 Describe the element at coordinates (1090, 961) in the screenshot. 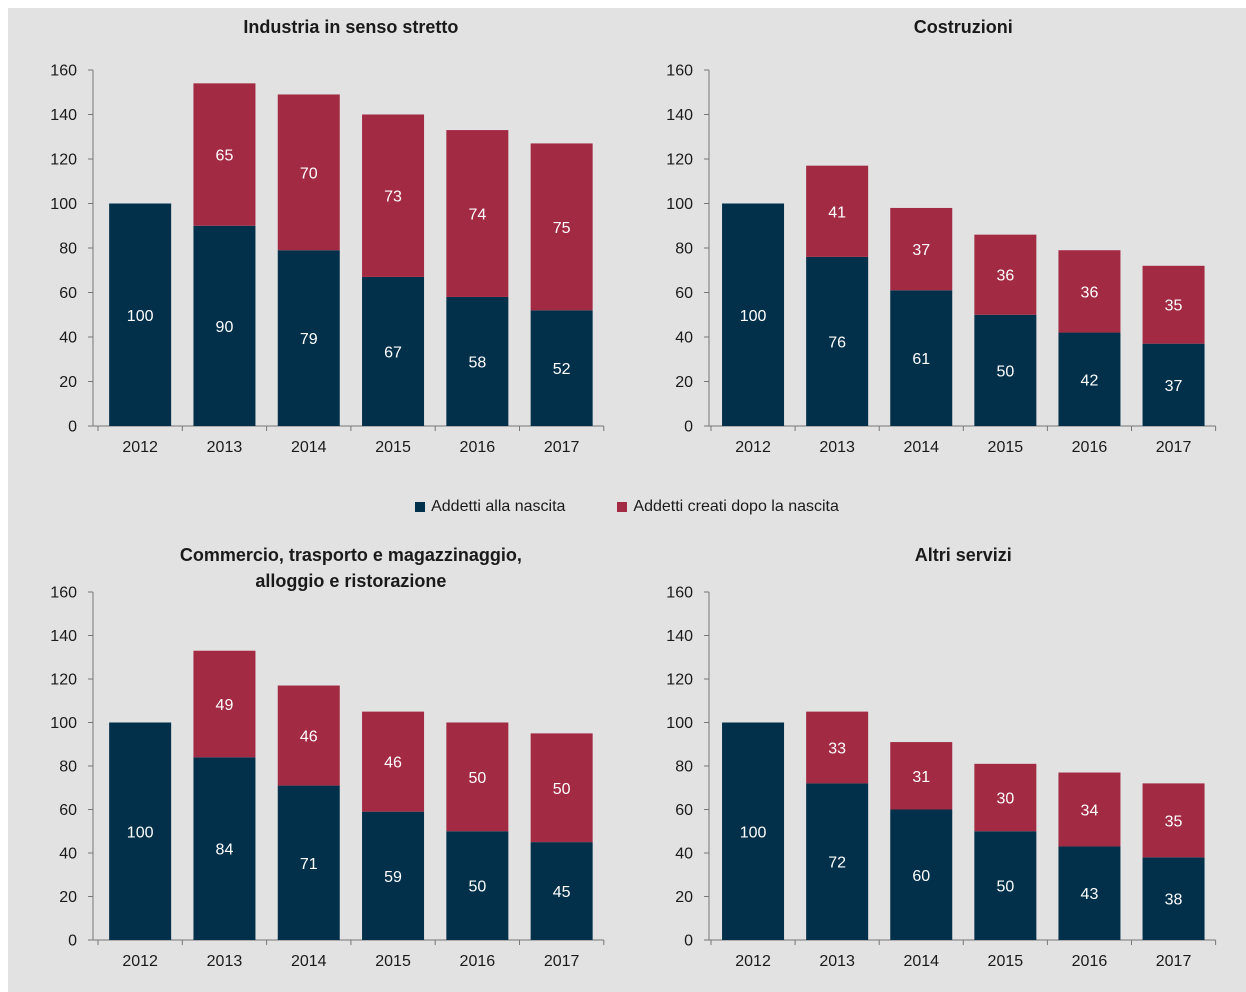

I see `x-tick-label-3-2016: 2016` at that location.